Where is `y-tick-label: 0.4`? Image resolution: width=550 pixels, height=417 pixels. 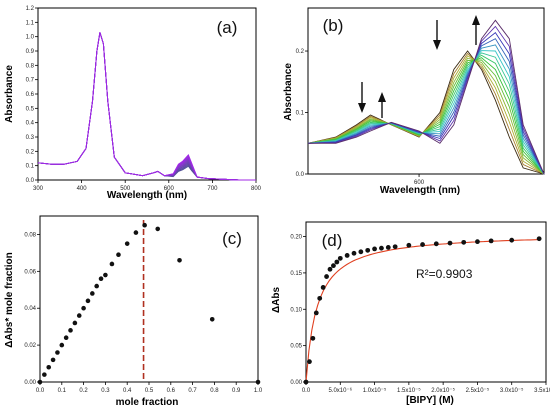 y-tick-label: 0.4 is located at coordinates (30, 124).